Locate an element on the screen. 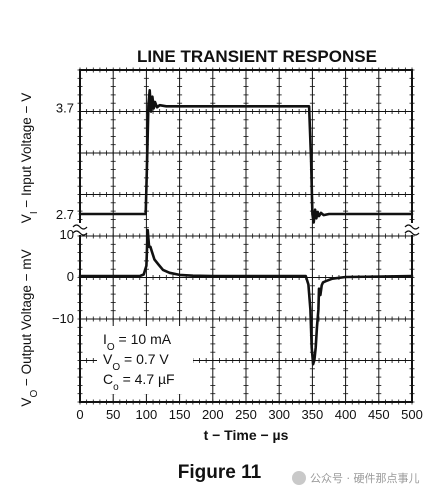 This screenshot has width=439, height=500. chart-title: LINE TRANSIENT RESPONSE is located at coordinates (257, 56).